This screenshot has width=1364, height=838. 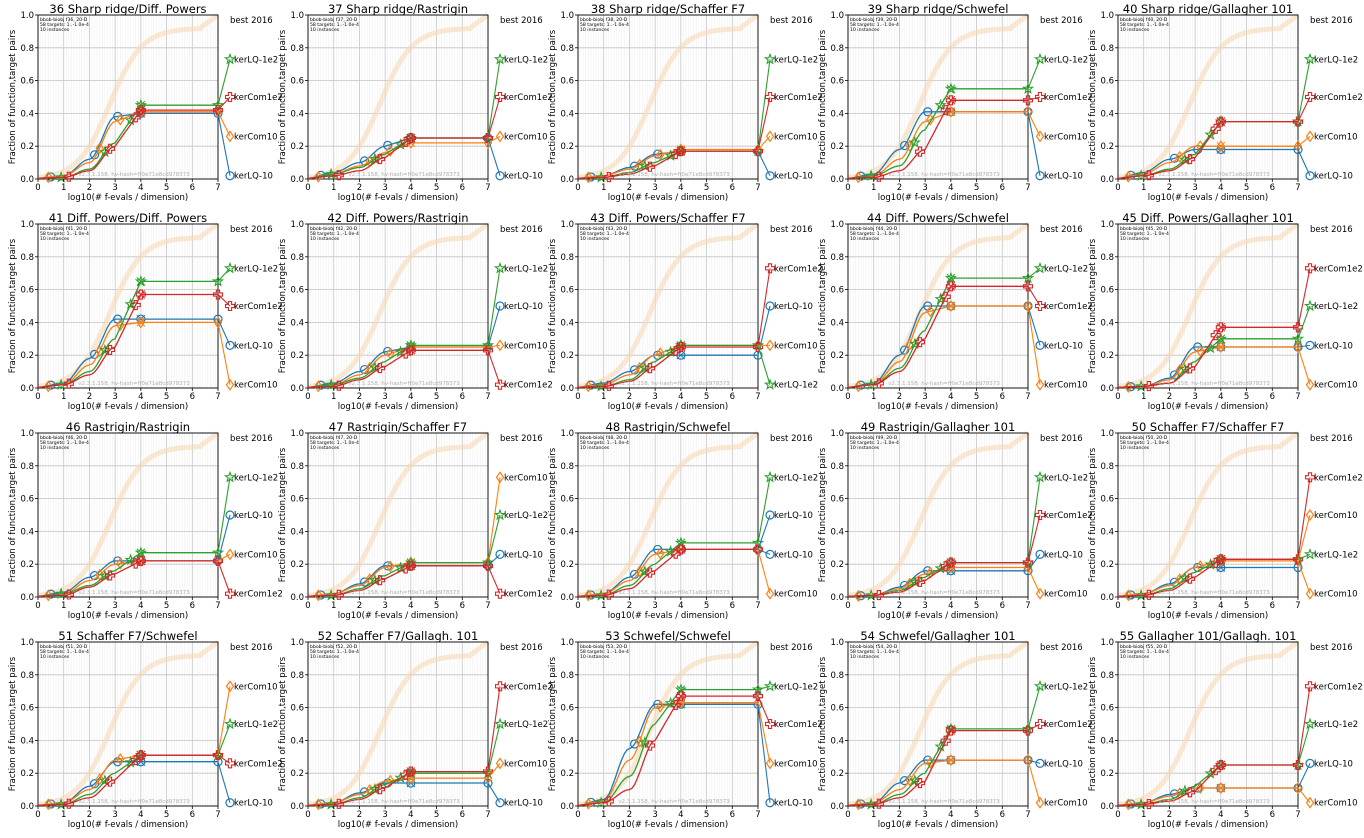 I want to click on y-axis-label: Fraction of function,target pairs, so click(x=13, y=305).